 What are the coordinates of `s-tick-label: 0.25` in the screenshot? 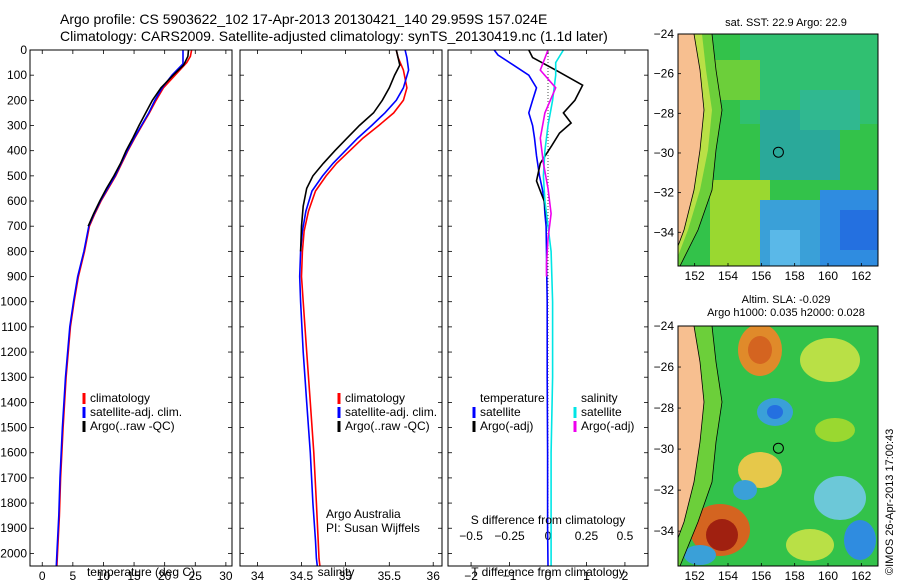 It's located at (587, 536).